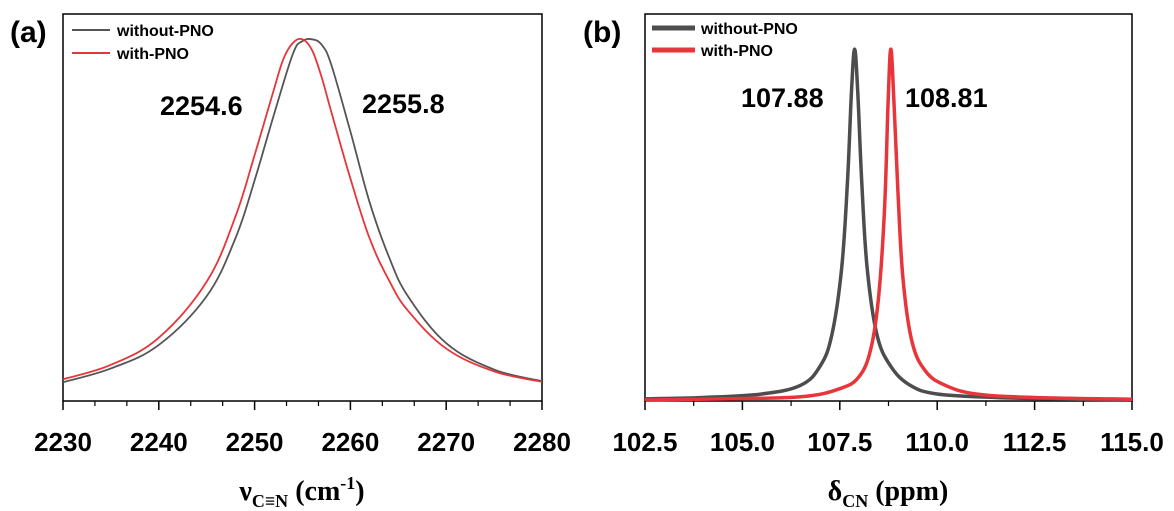 Image resolution: width=1174 pixels, height=511 pixels. What do you see at coordinates (946, 98) in the screenshot?
I see `peak-label-with-pno: 108.81` at bounding box center [946, 98].